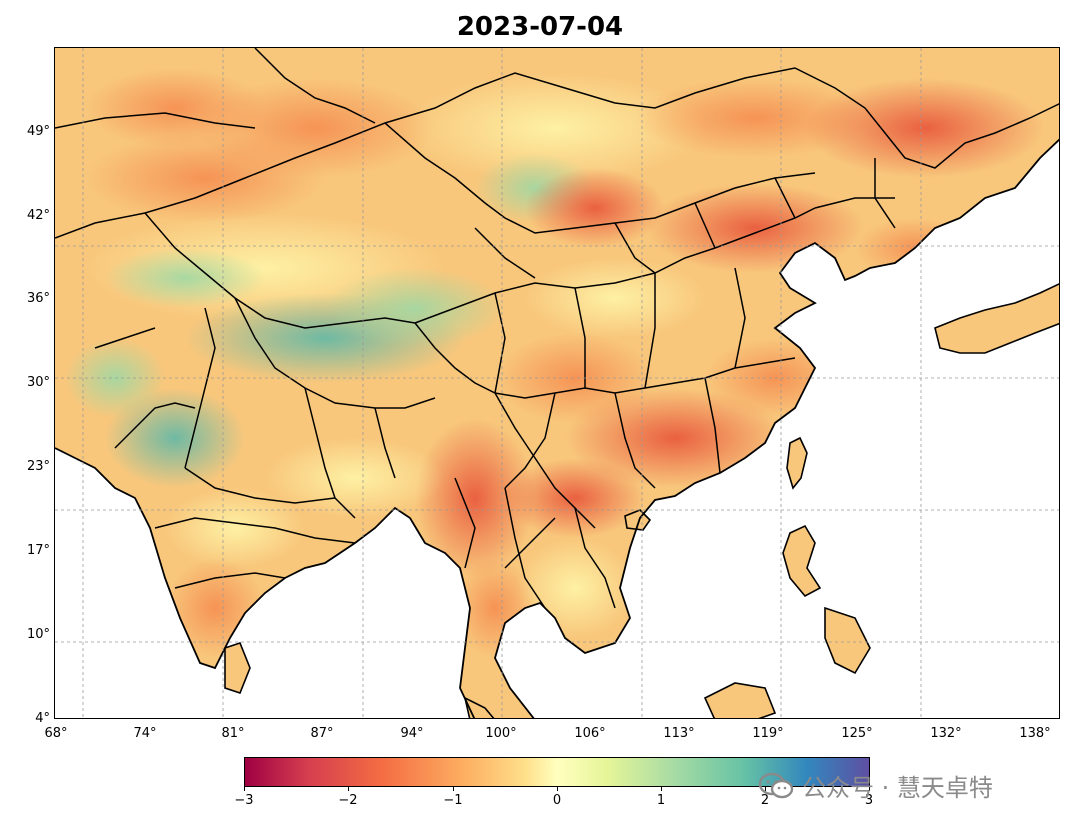 This screenshot has width=1080, height=828. What do you see at coordinates (38, 634) in the screenshot?
I see `y-tick-label: 10°` at bounding box center [38, 634].